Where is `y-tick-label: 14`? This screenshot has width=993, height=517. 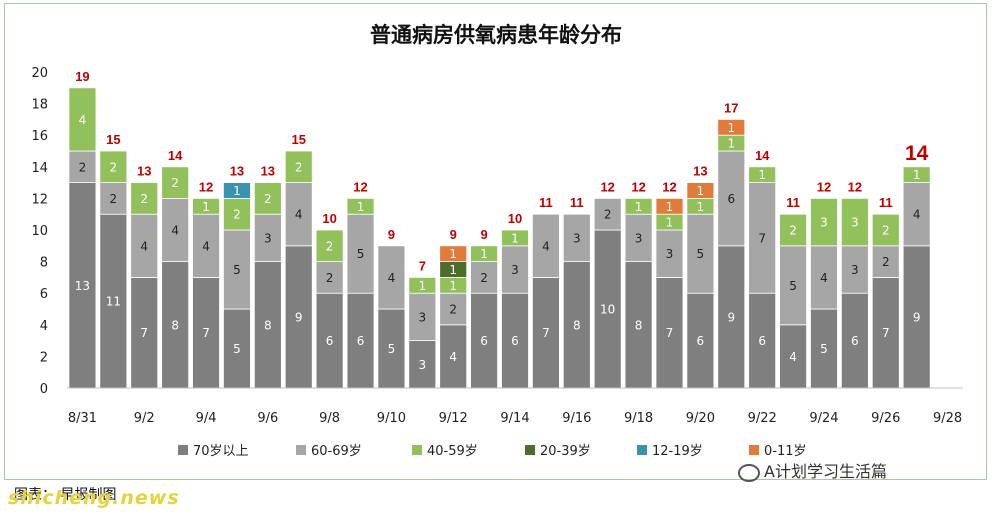 y-tick-label: 14 is located at coordinates (39, 168).